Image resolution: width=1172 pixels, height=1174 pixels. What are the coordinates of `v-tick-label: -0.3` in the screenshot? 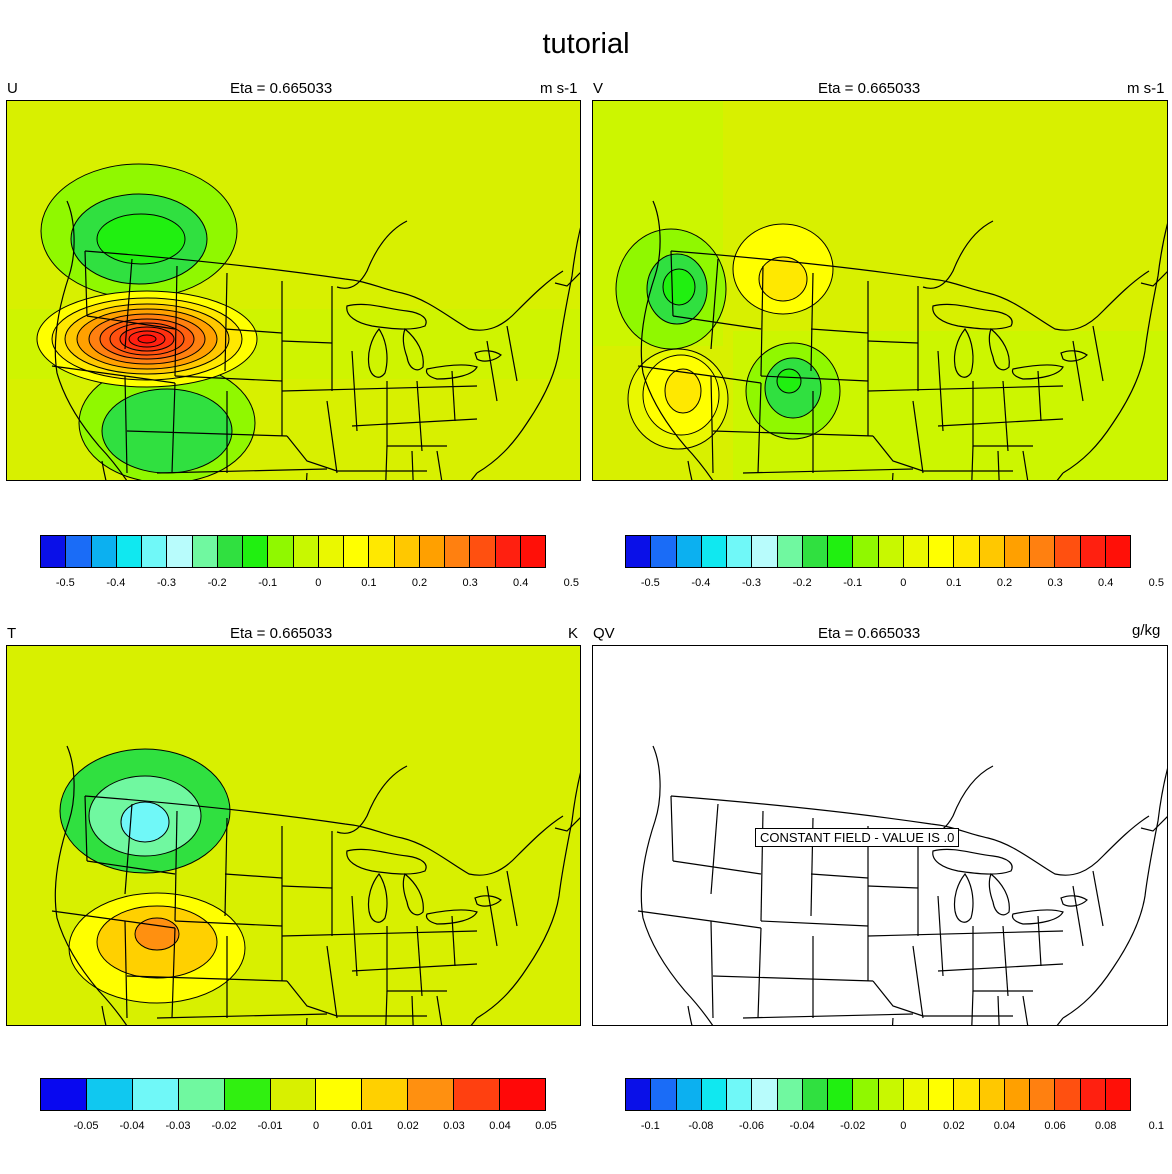 It's located at (751, 583).